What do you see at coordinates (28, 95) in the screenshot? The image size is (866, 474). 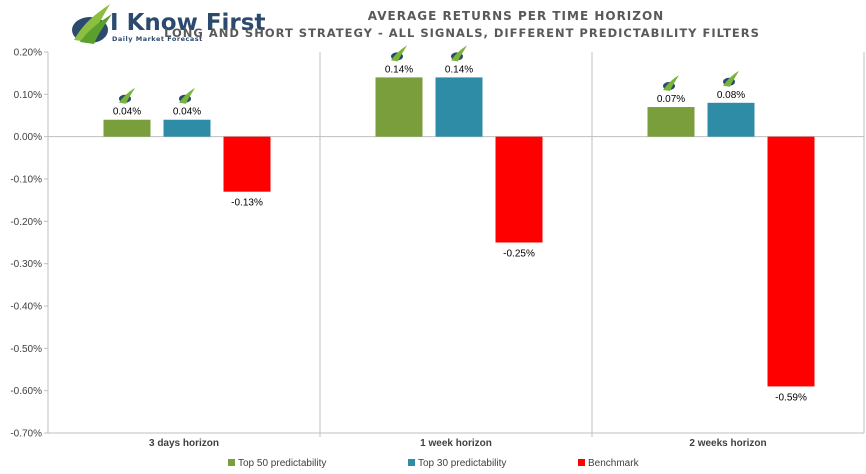 I see `y-tick-label: 0.10%` at bounding box center [28, 95].